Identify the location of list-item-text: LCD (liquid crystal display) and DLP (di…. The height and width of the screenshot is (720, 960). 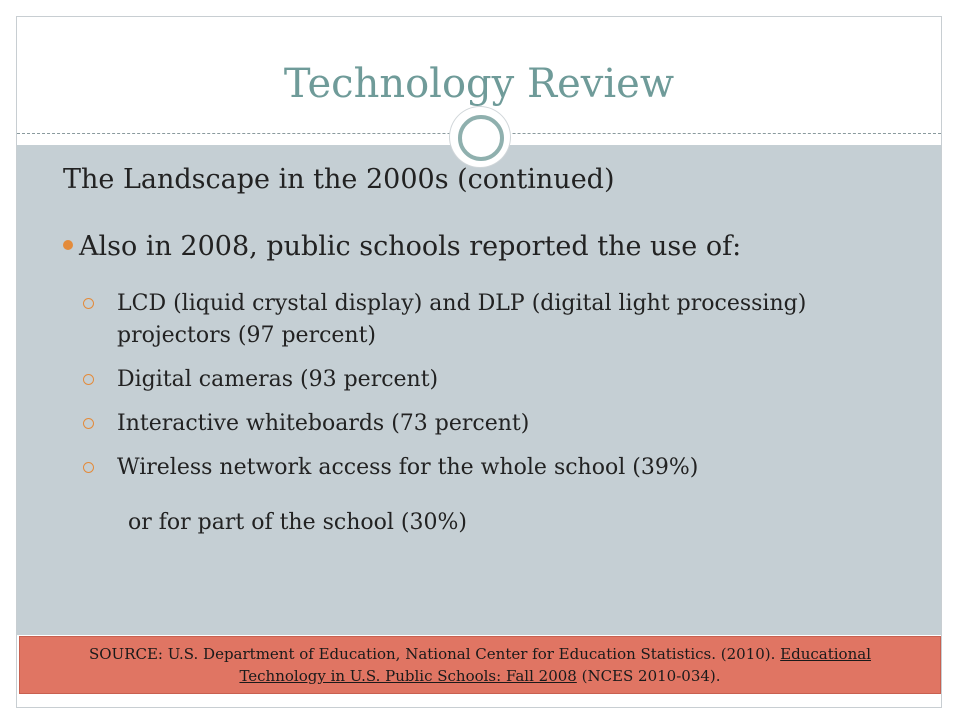
(462, 319).